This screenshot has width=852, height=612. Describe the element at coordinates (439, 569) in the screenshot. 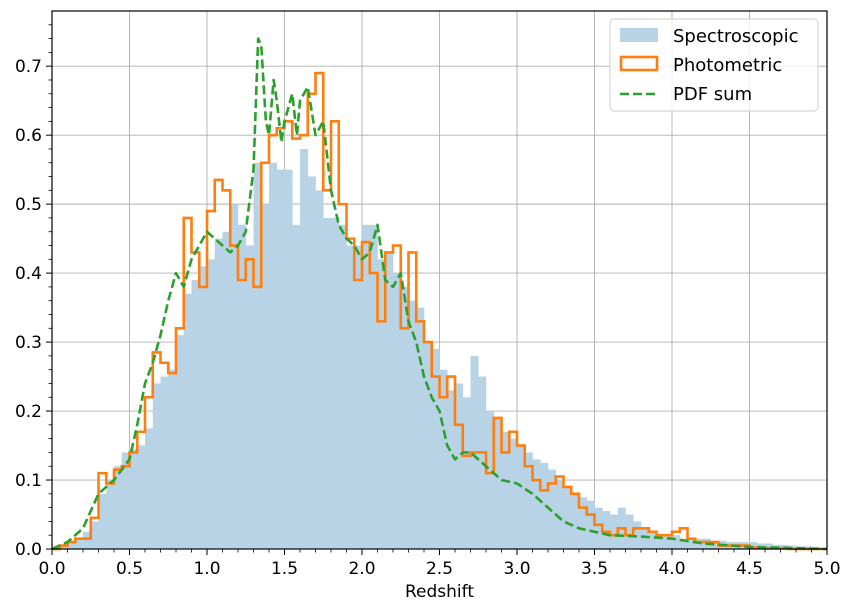

I see `x-tick-label-5: 2.5` at that location.